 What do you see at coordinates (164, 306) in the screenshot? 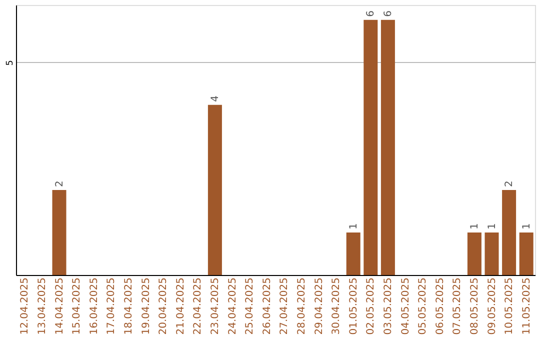
I see `x-tick-label: 20.04.2025` at bounding box center [164, 306].